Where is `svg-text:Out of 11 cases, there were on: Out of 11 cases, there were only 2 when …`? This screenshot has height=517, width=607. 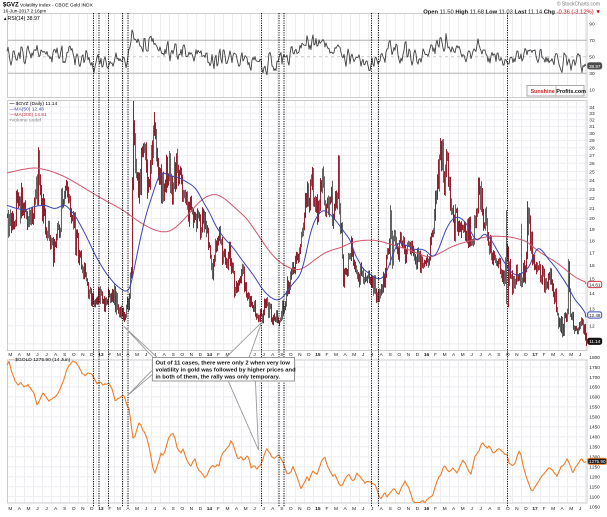
svg-text:Out of 11 cases, there were on: Out of 11 cases, there were only 2 when … is located at coordinates (223, 364).